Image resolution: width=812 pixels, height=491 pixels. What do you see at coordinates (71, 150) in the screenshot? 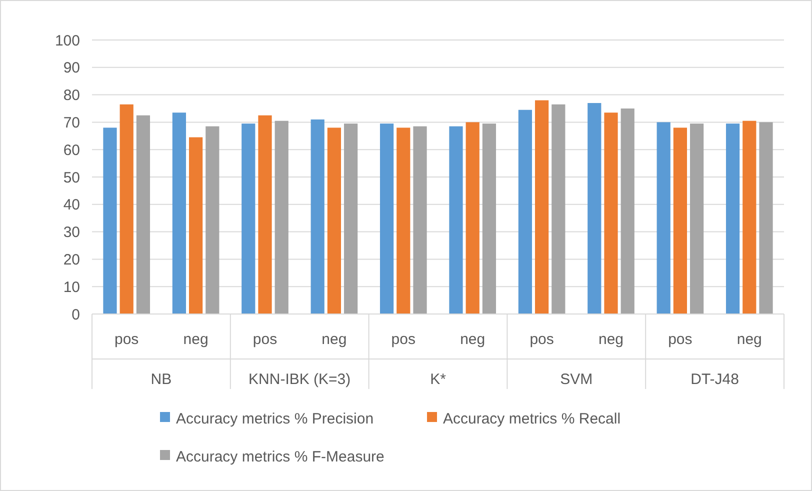
I see `y-tick-label: 60` at bounding box center [71, 150].